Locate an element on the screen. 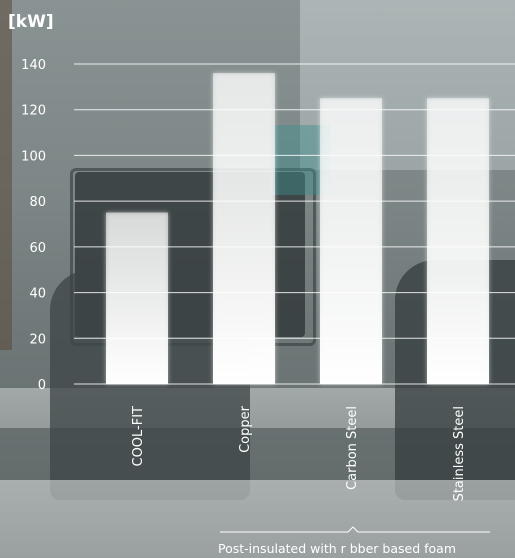  x-tick-label: Copper is located at coordinates (245, 429).